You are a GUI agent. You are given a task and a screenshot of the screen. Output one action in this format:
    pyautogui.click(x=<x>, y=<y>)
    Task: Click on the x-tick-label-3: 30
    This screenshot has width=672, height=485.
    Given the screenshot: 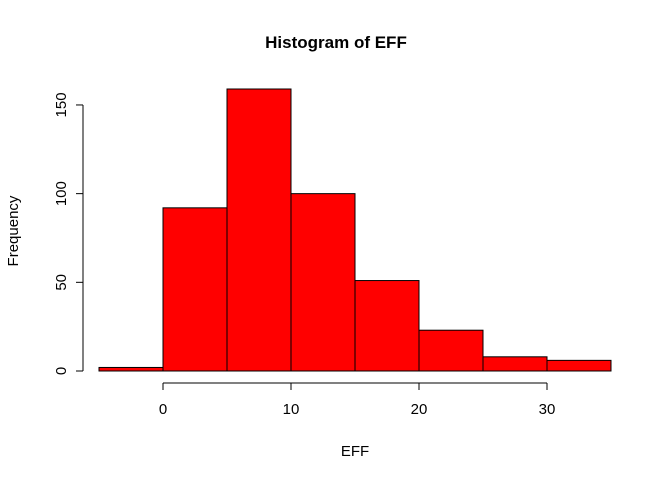 What is the action you would take?
    pyautogui.click(x=547, y=409)
    